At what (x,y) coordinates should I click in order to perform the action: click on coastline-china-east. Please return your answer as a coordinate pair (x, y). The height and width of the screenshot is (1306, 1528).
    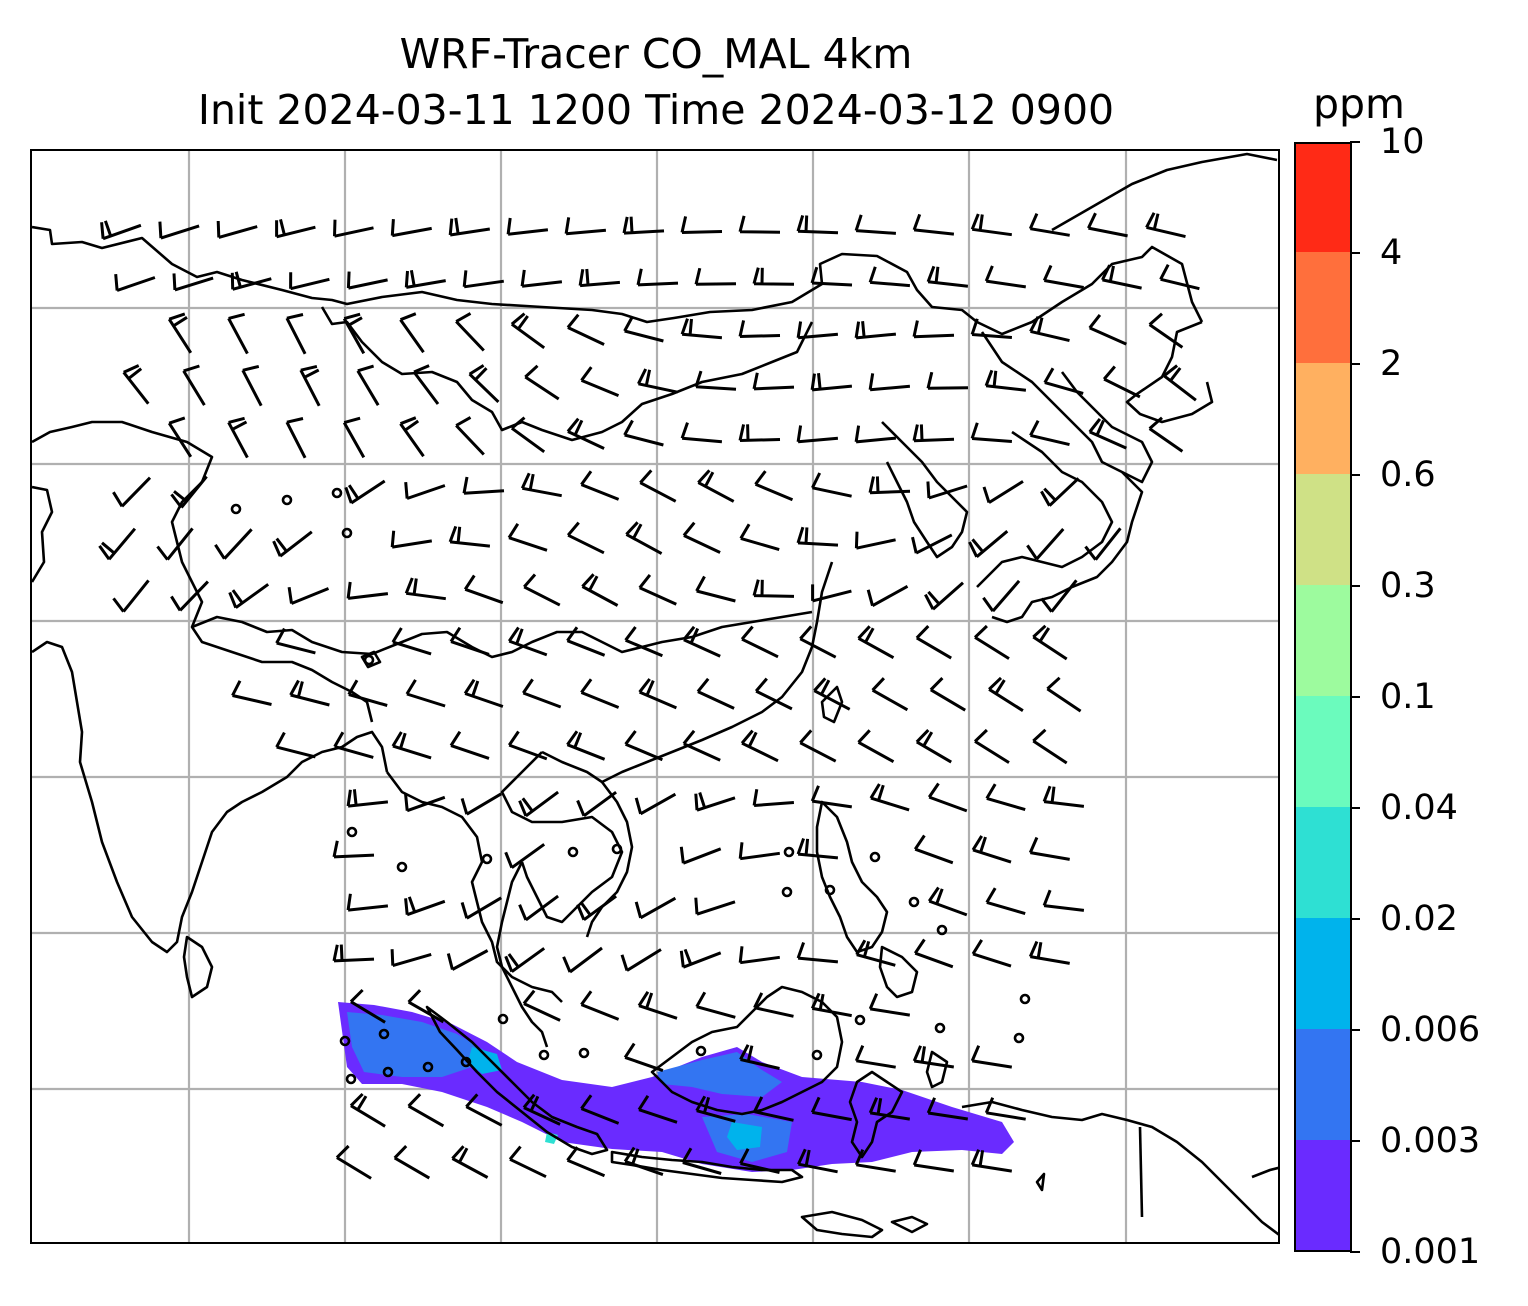
    Looking at the image, I should click on (567, 374).